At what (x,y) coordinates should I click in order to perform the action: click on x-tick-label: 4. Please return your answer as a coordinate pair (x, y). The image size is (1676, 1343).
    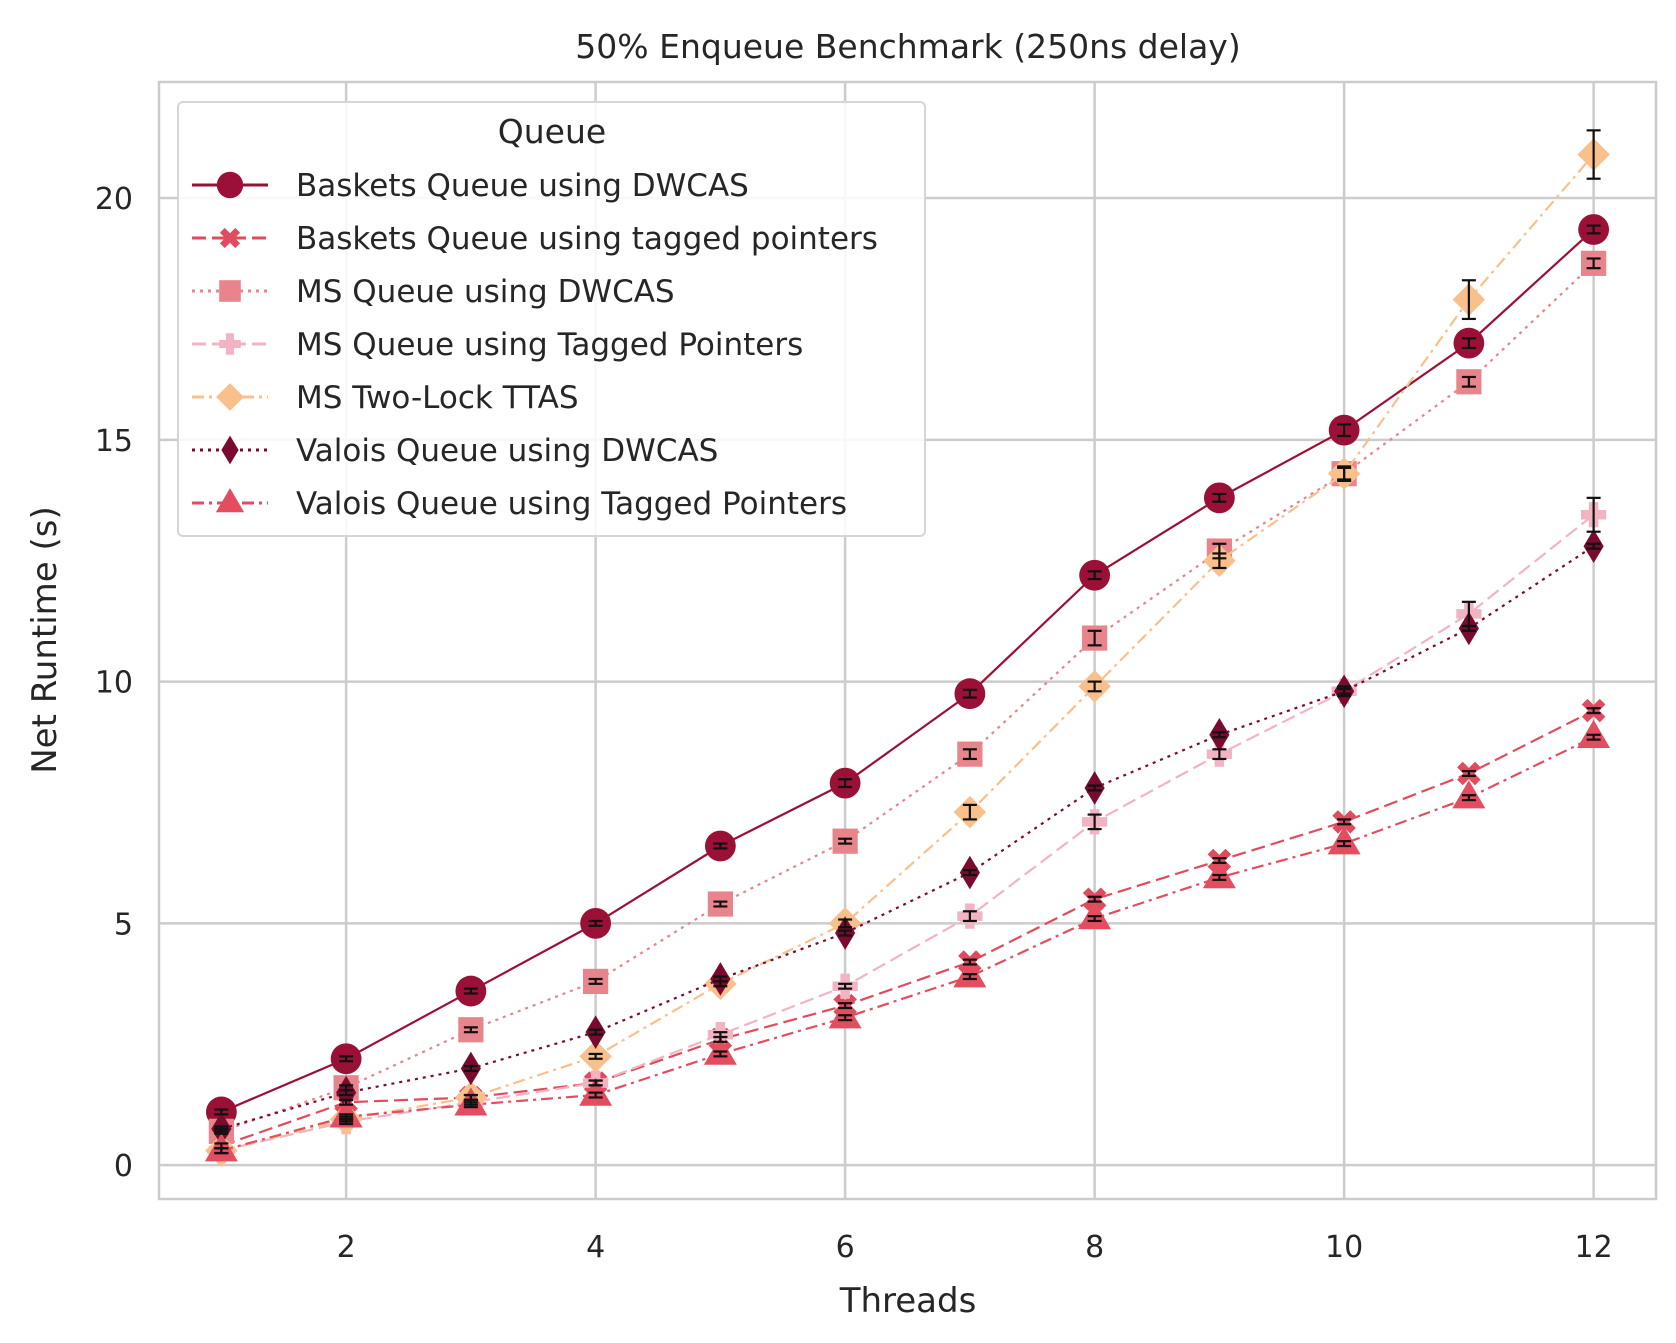
    Looking at the image, I should click on (595, 1247).